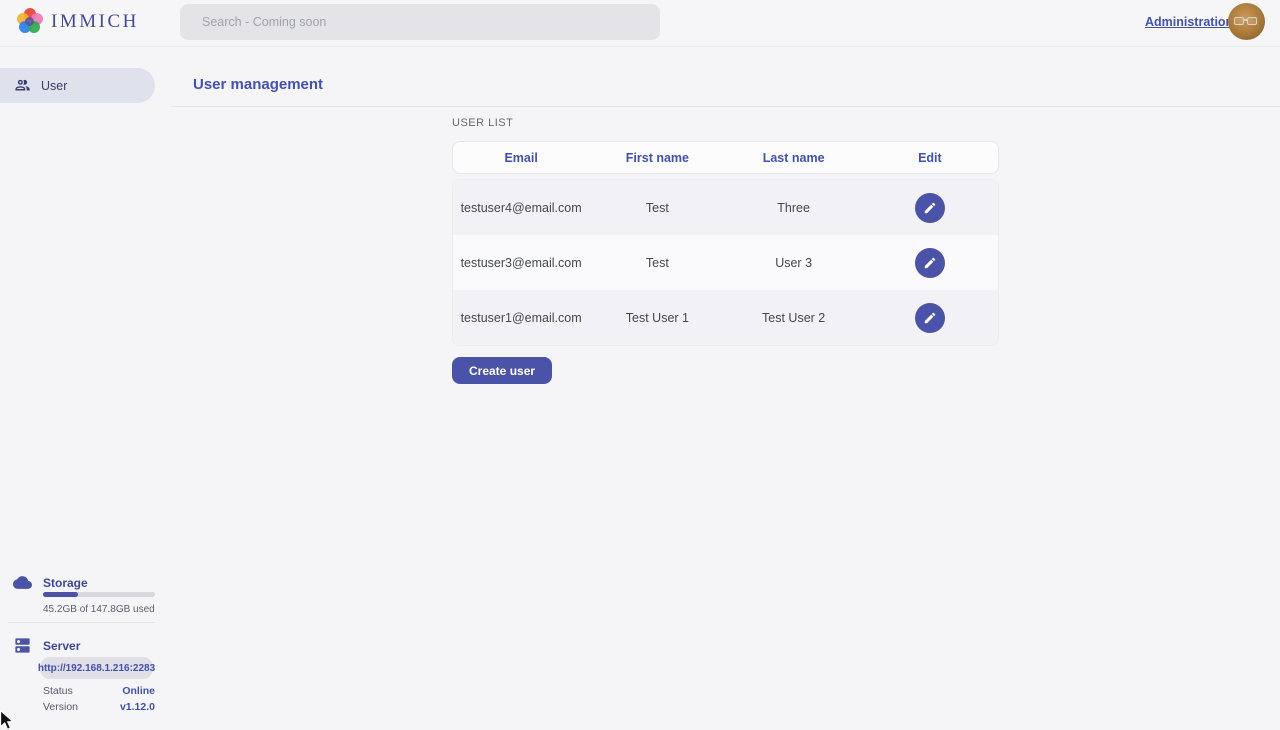 This screenshot has height=730, width=1280. I want to click on user-group-icon, so click(22, 85).